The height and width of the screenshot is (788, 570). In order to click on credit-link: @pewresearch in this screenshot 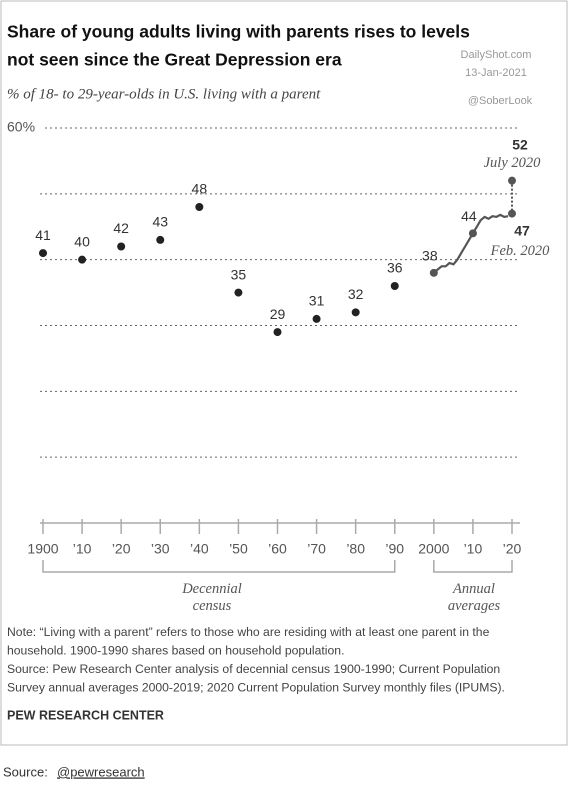, I will do `click(101, 771)`.